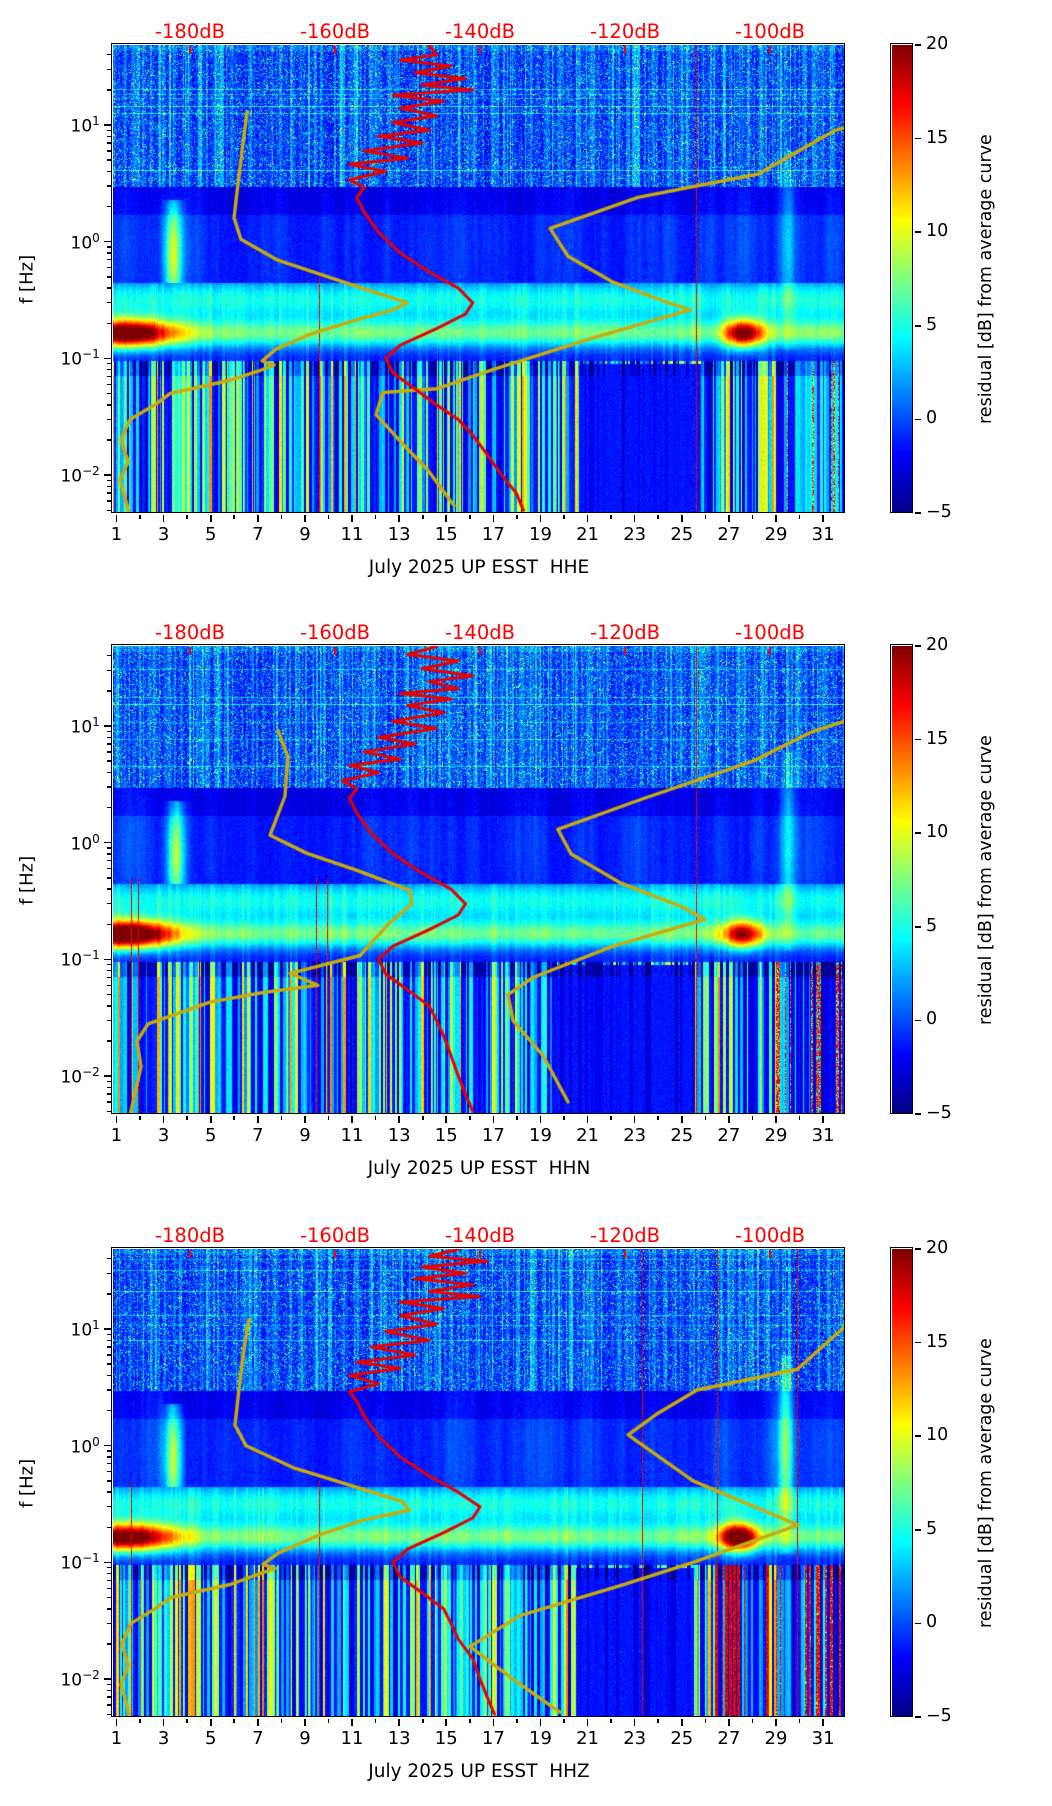  I want to click on top-db-label: -180dB, so click(189, 1235).